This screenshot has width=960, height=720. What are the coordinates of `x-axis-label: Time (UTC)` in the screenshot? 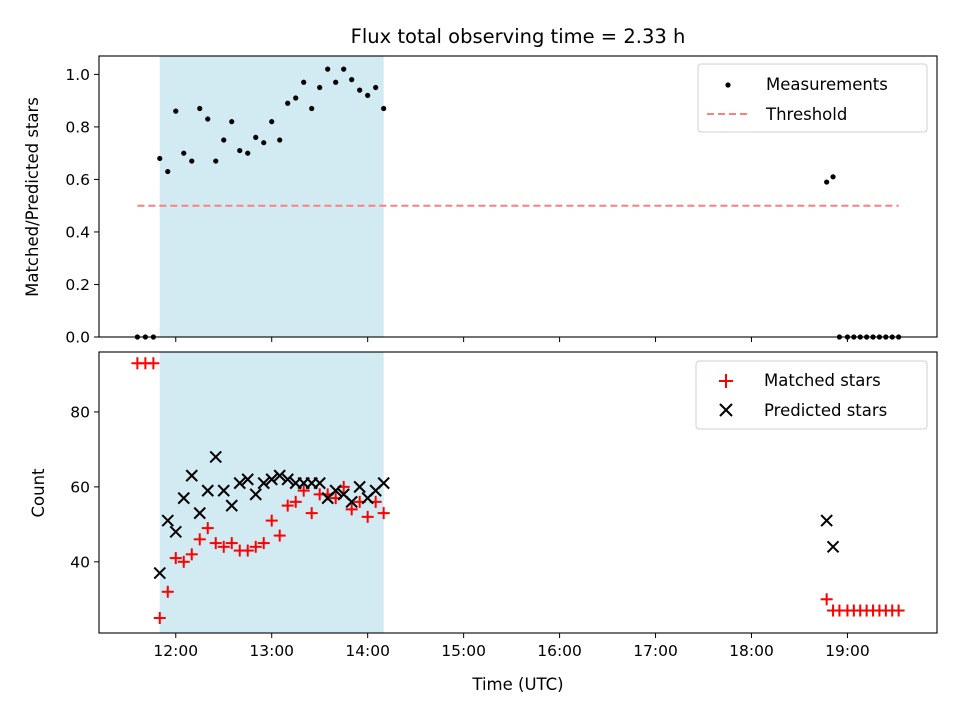 It's located at (517, 684).